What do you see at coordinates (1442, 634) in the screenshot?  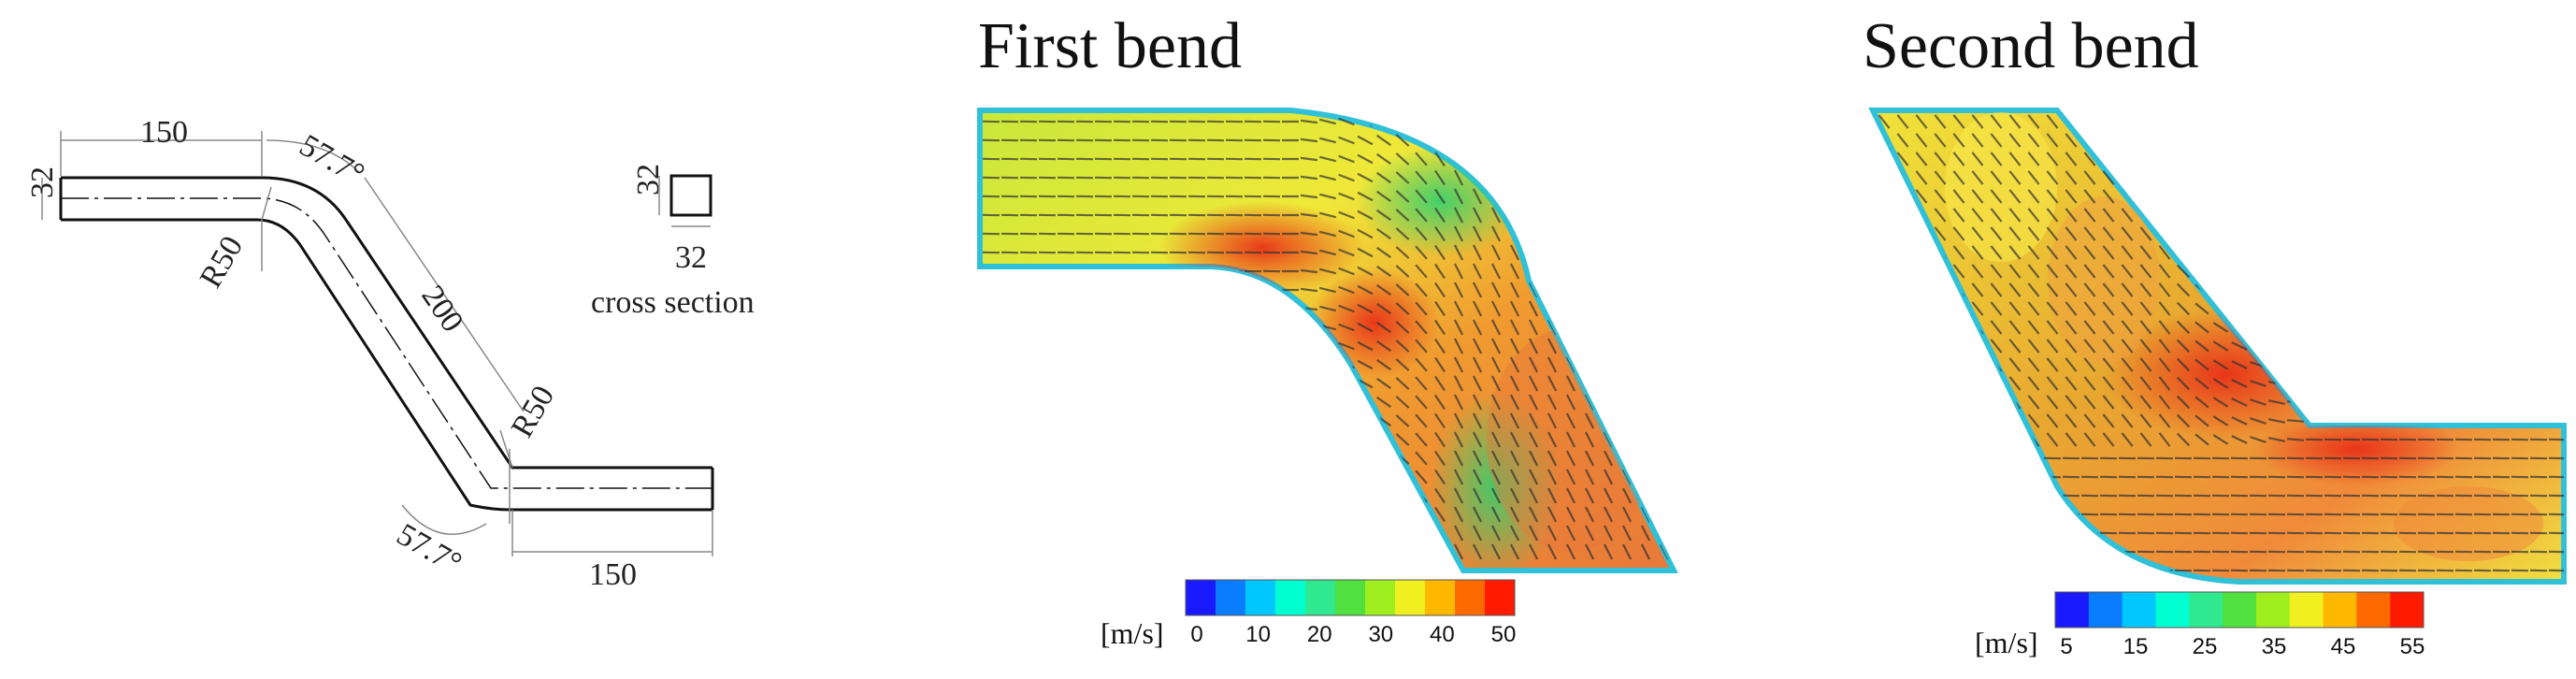 I see `colorbar-tick-label: 40` at bounding box center [1442, 634].